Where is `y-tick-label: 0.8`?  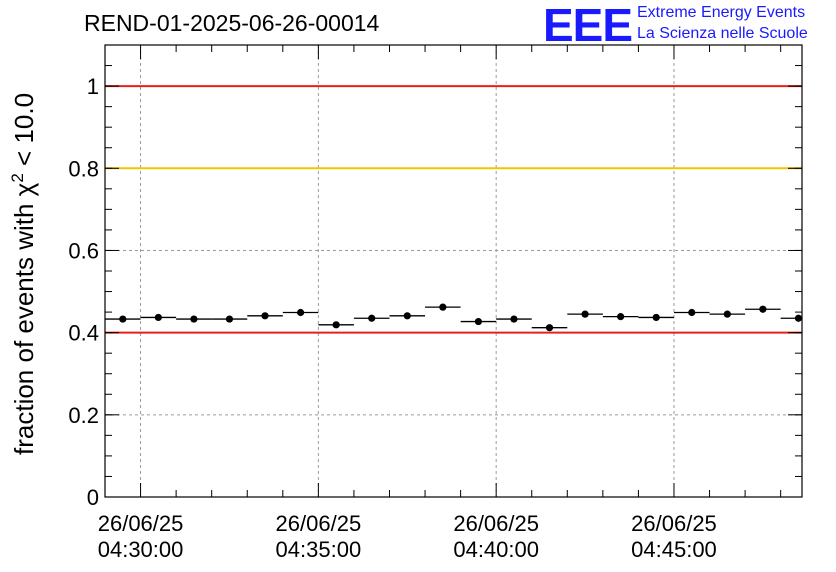
y-tick-label: 0.8 is located at coordinates (83, 168).